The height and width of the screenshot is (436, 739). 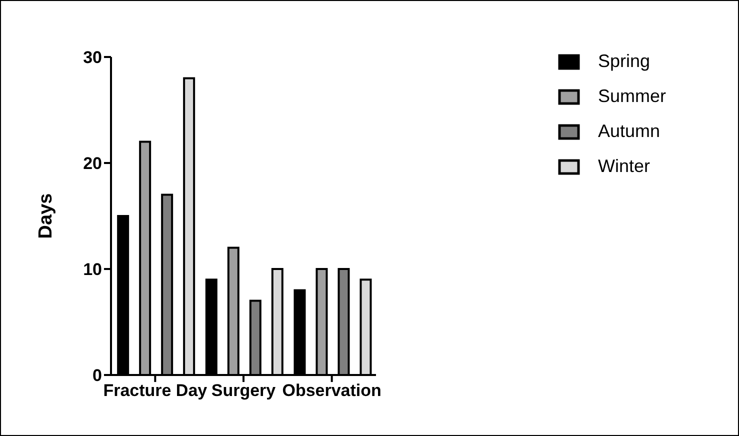 What do you see at coordinates (92, 58) in the screenshot?
I see `y-tick-label: 30` at bounding box center [92, 58].